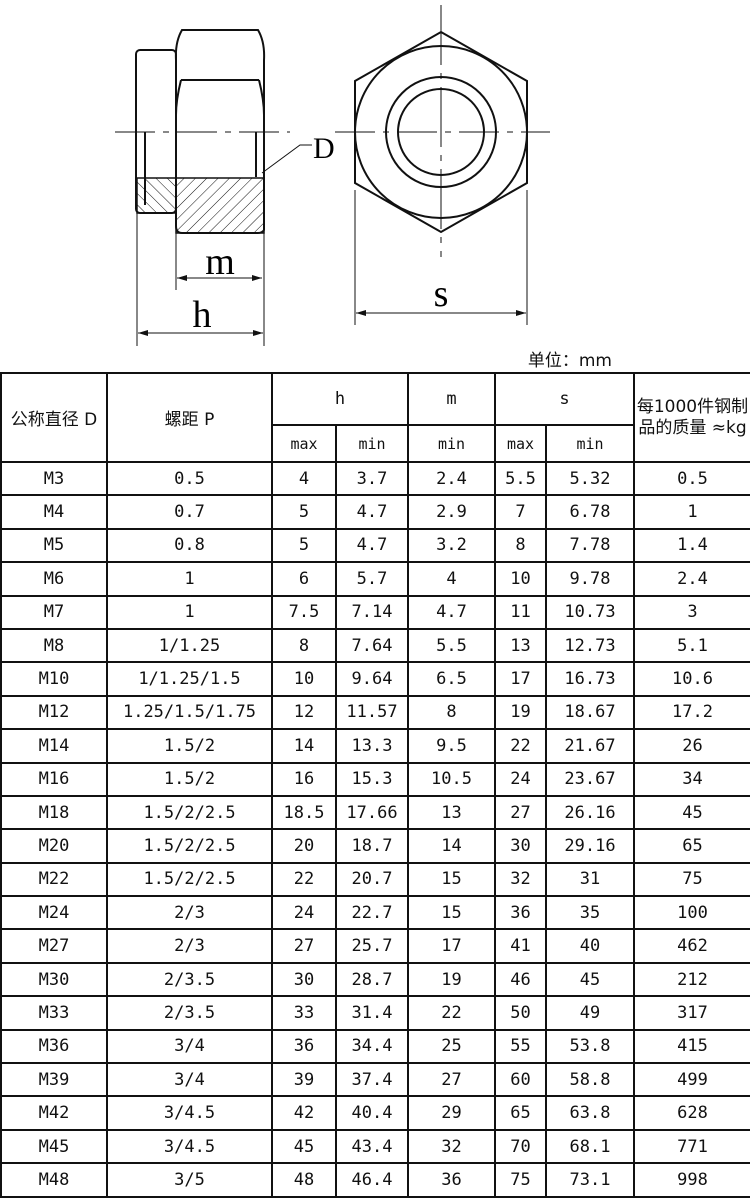 The image size is (750, 1198). What do you see at coordinates (189, 712) in the screenshot?
I see `cell-pitch: 1.25/1.5/1.75` at bounding box center [189, 712].